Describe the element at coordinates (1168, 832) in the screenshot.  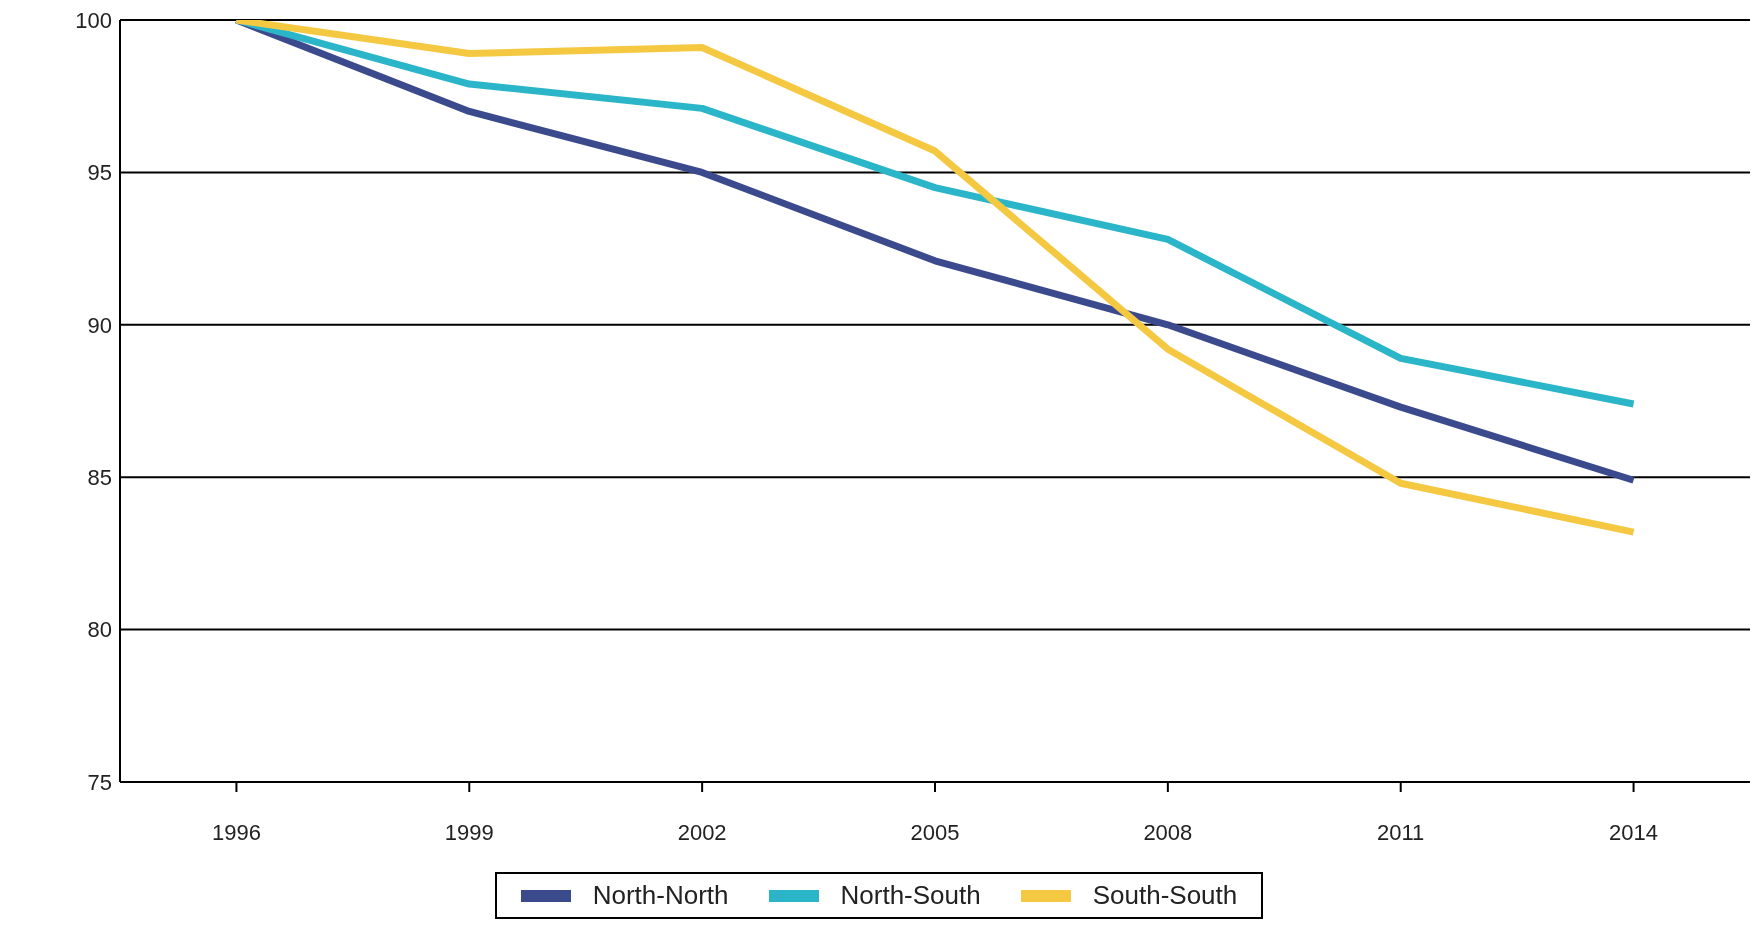
I see `x-tick-label: 2008` at that location.